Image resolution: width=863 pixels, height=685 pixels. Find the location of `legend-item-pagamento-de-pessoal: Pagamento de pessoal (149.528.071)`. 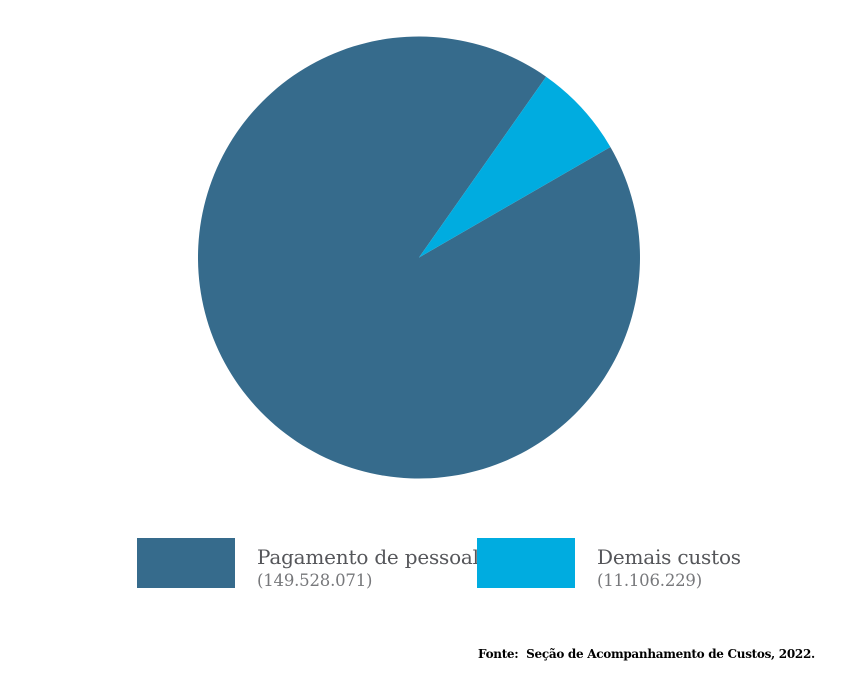

legend-item-pagamento-de-pessoal: Pagamento de pessoal (149.528.071) is located at coordinates (308, 564).